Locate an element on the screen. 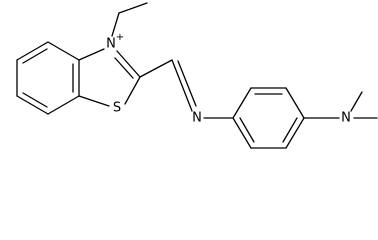  atom-label: S is located at coordinates (117, 108).